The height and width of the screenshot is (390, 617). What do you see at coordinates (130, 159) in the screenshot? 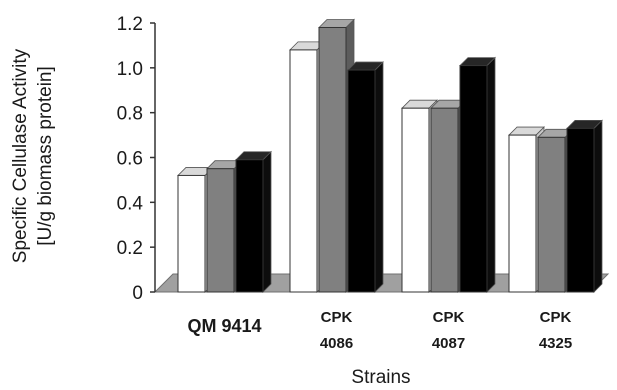
I see `y-tick-label: 0.6` at bounding box center [130, 159].